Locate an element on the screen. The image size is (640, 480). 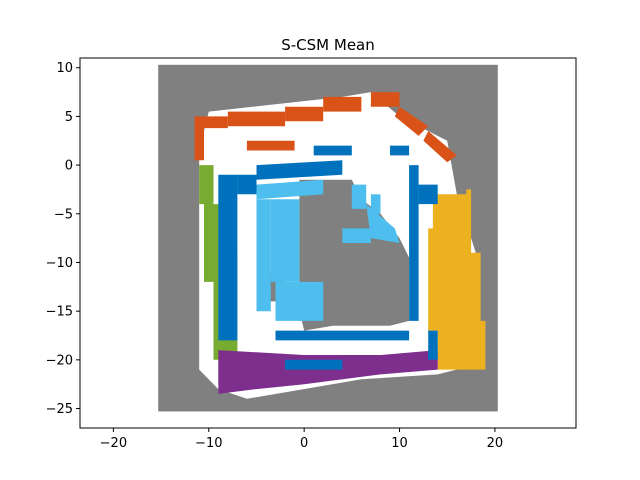
y-tick-label: −5 is located at coordinates (63, 214).